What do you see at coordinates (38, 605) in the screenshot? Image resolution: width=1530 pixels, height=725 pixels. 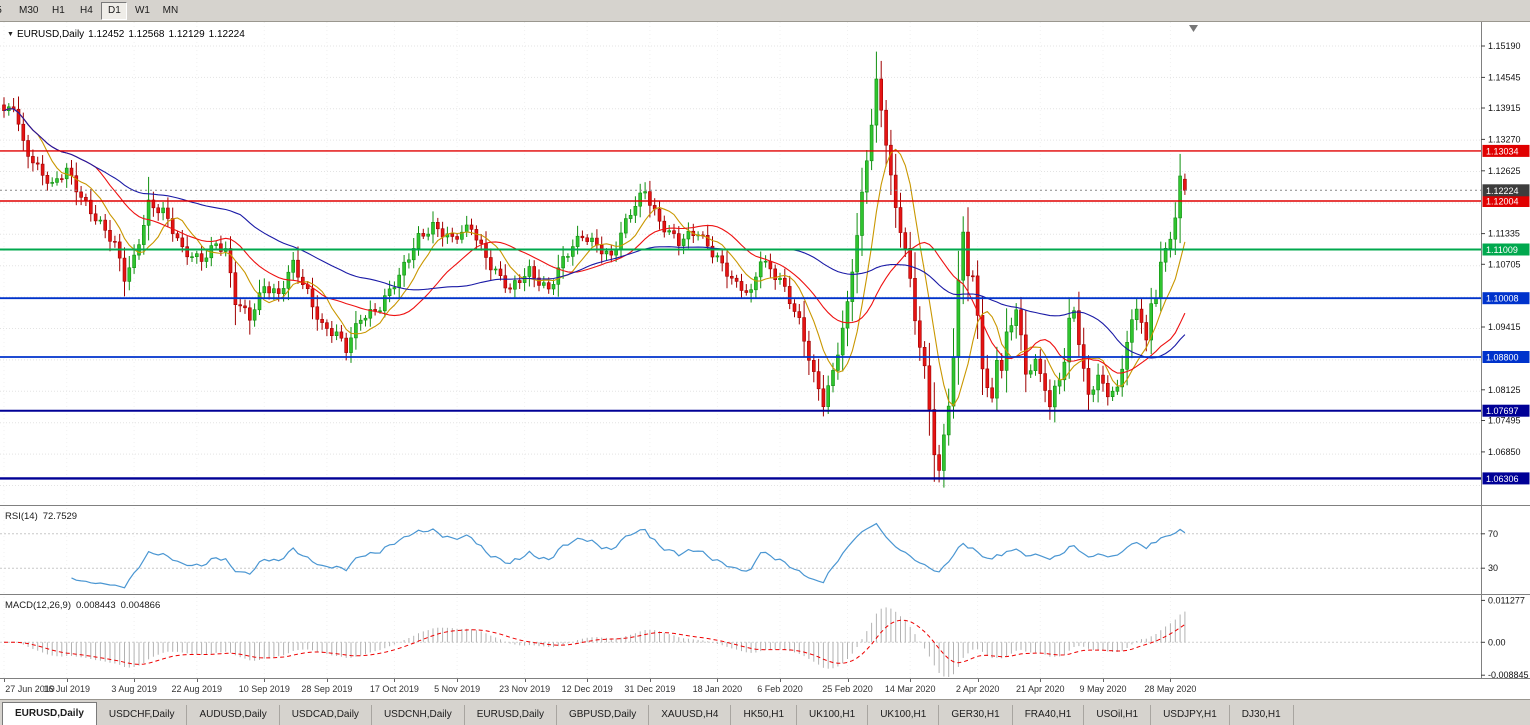 I see `macd-name: MACD(12,26,9)` at bounding box center [38, 605].